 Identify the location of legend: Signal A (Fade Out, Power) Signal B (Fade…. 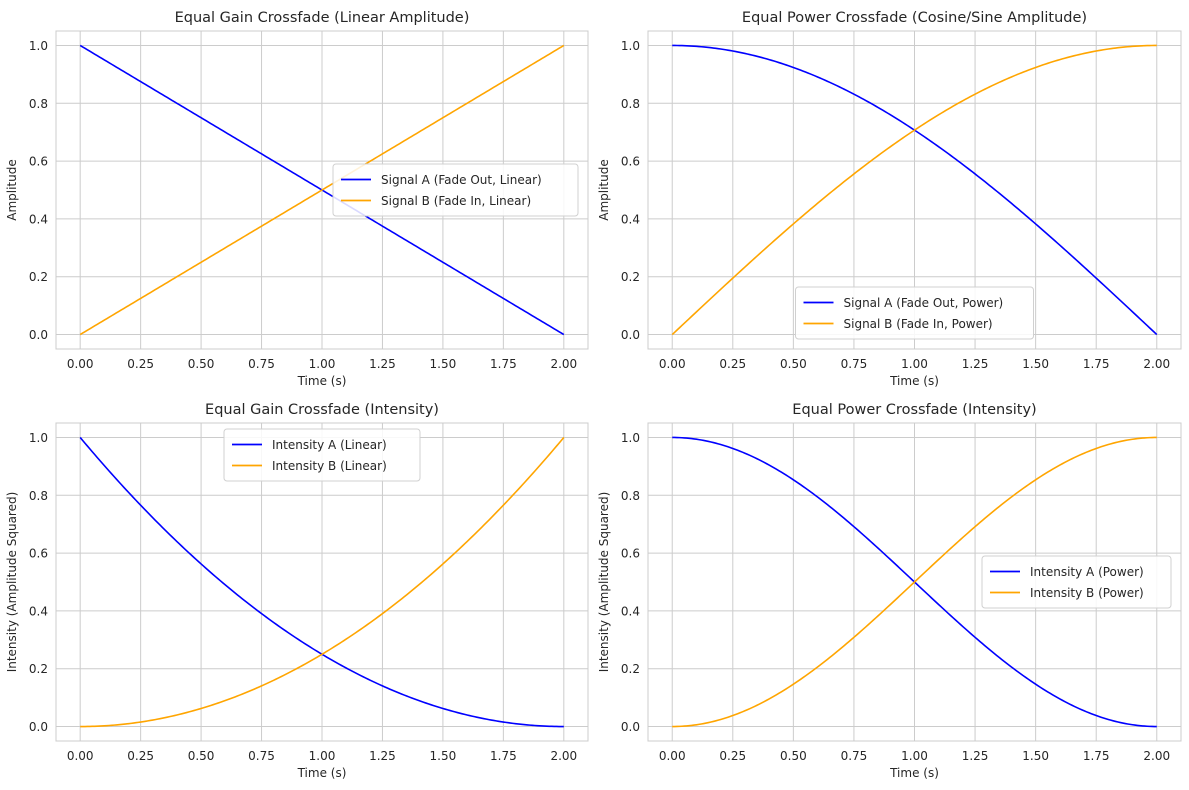
(914, 313).